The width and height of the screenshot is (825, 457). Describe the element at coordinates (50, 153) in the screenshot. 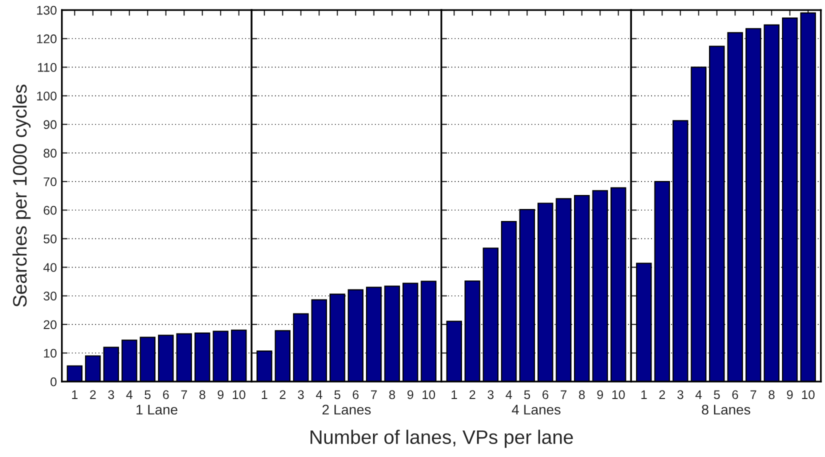

I see `y-tick-label: 80` at that location.